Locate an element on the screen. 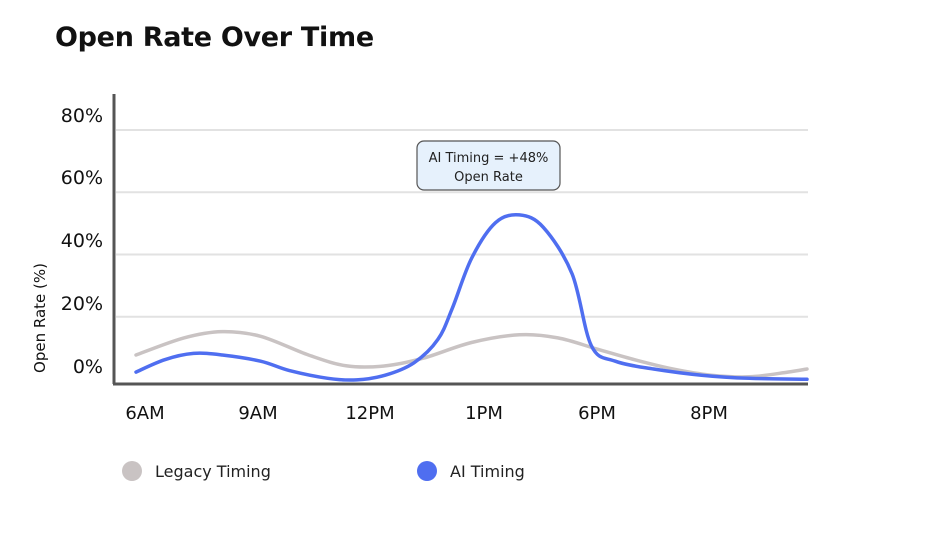 The height and width of the screenshot is (548, 940). y-tick-label: 80% is located at coordinates (82, 116).